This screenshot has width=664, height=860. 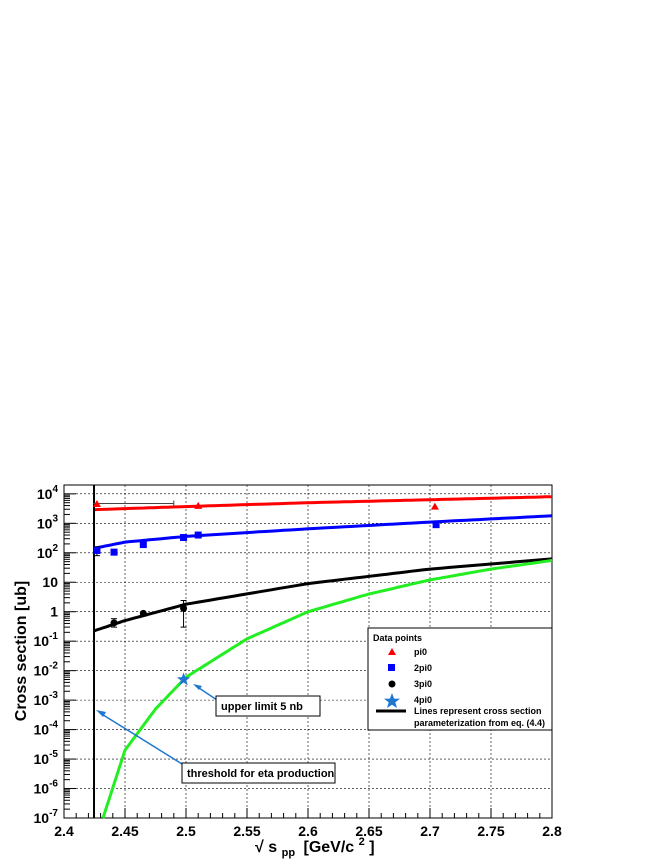 I want to click on y-tick-label: 1, so click(x=54, y=612).